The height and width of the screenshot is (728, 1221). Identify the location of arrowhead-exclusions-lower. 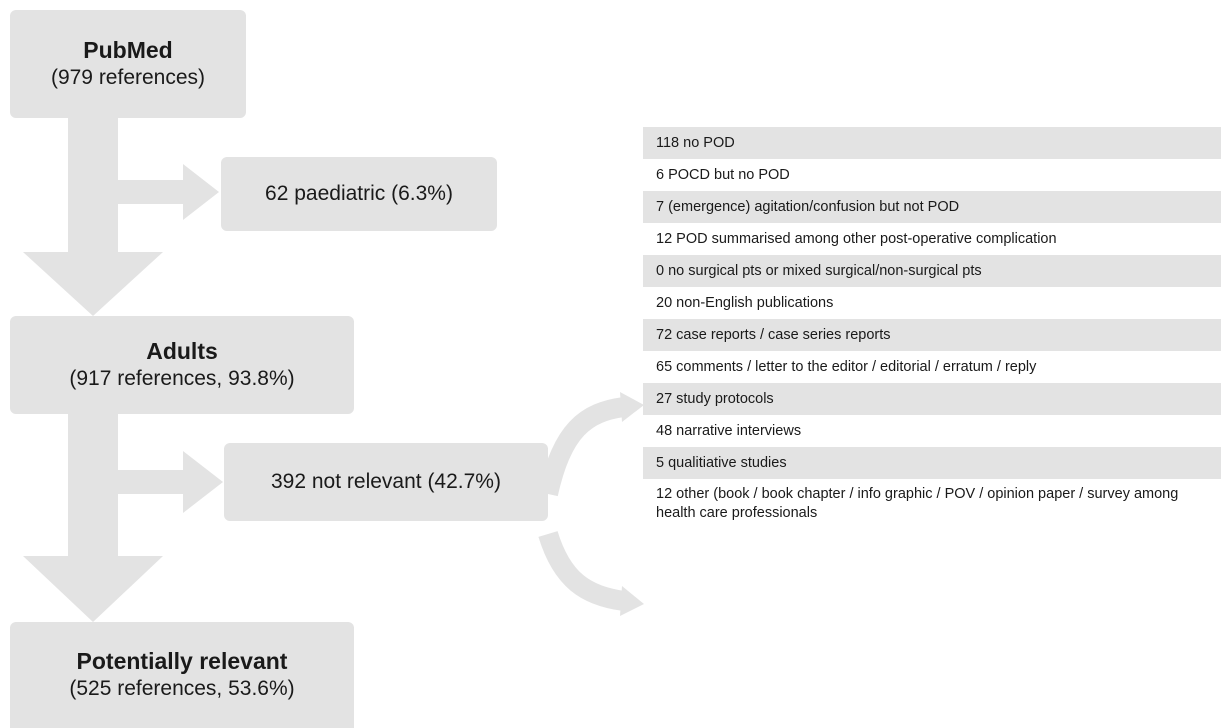
(632, 601).